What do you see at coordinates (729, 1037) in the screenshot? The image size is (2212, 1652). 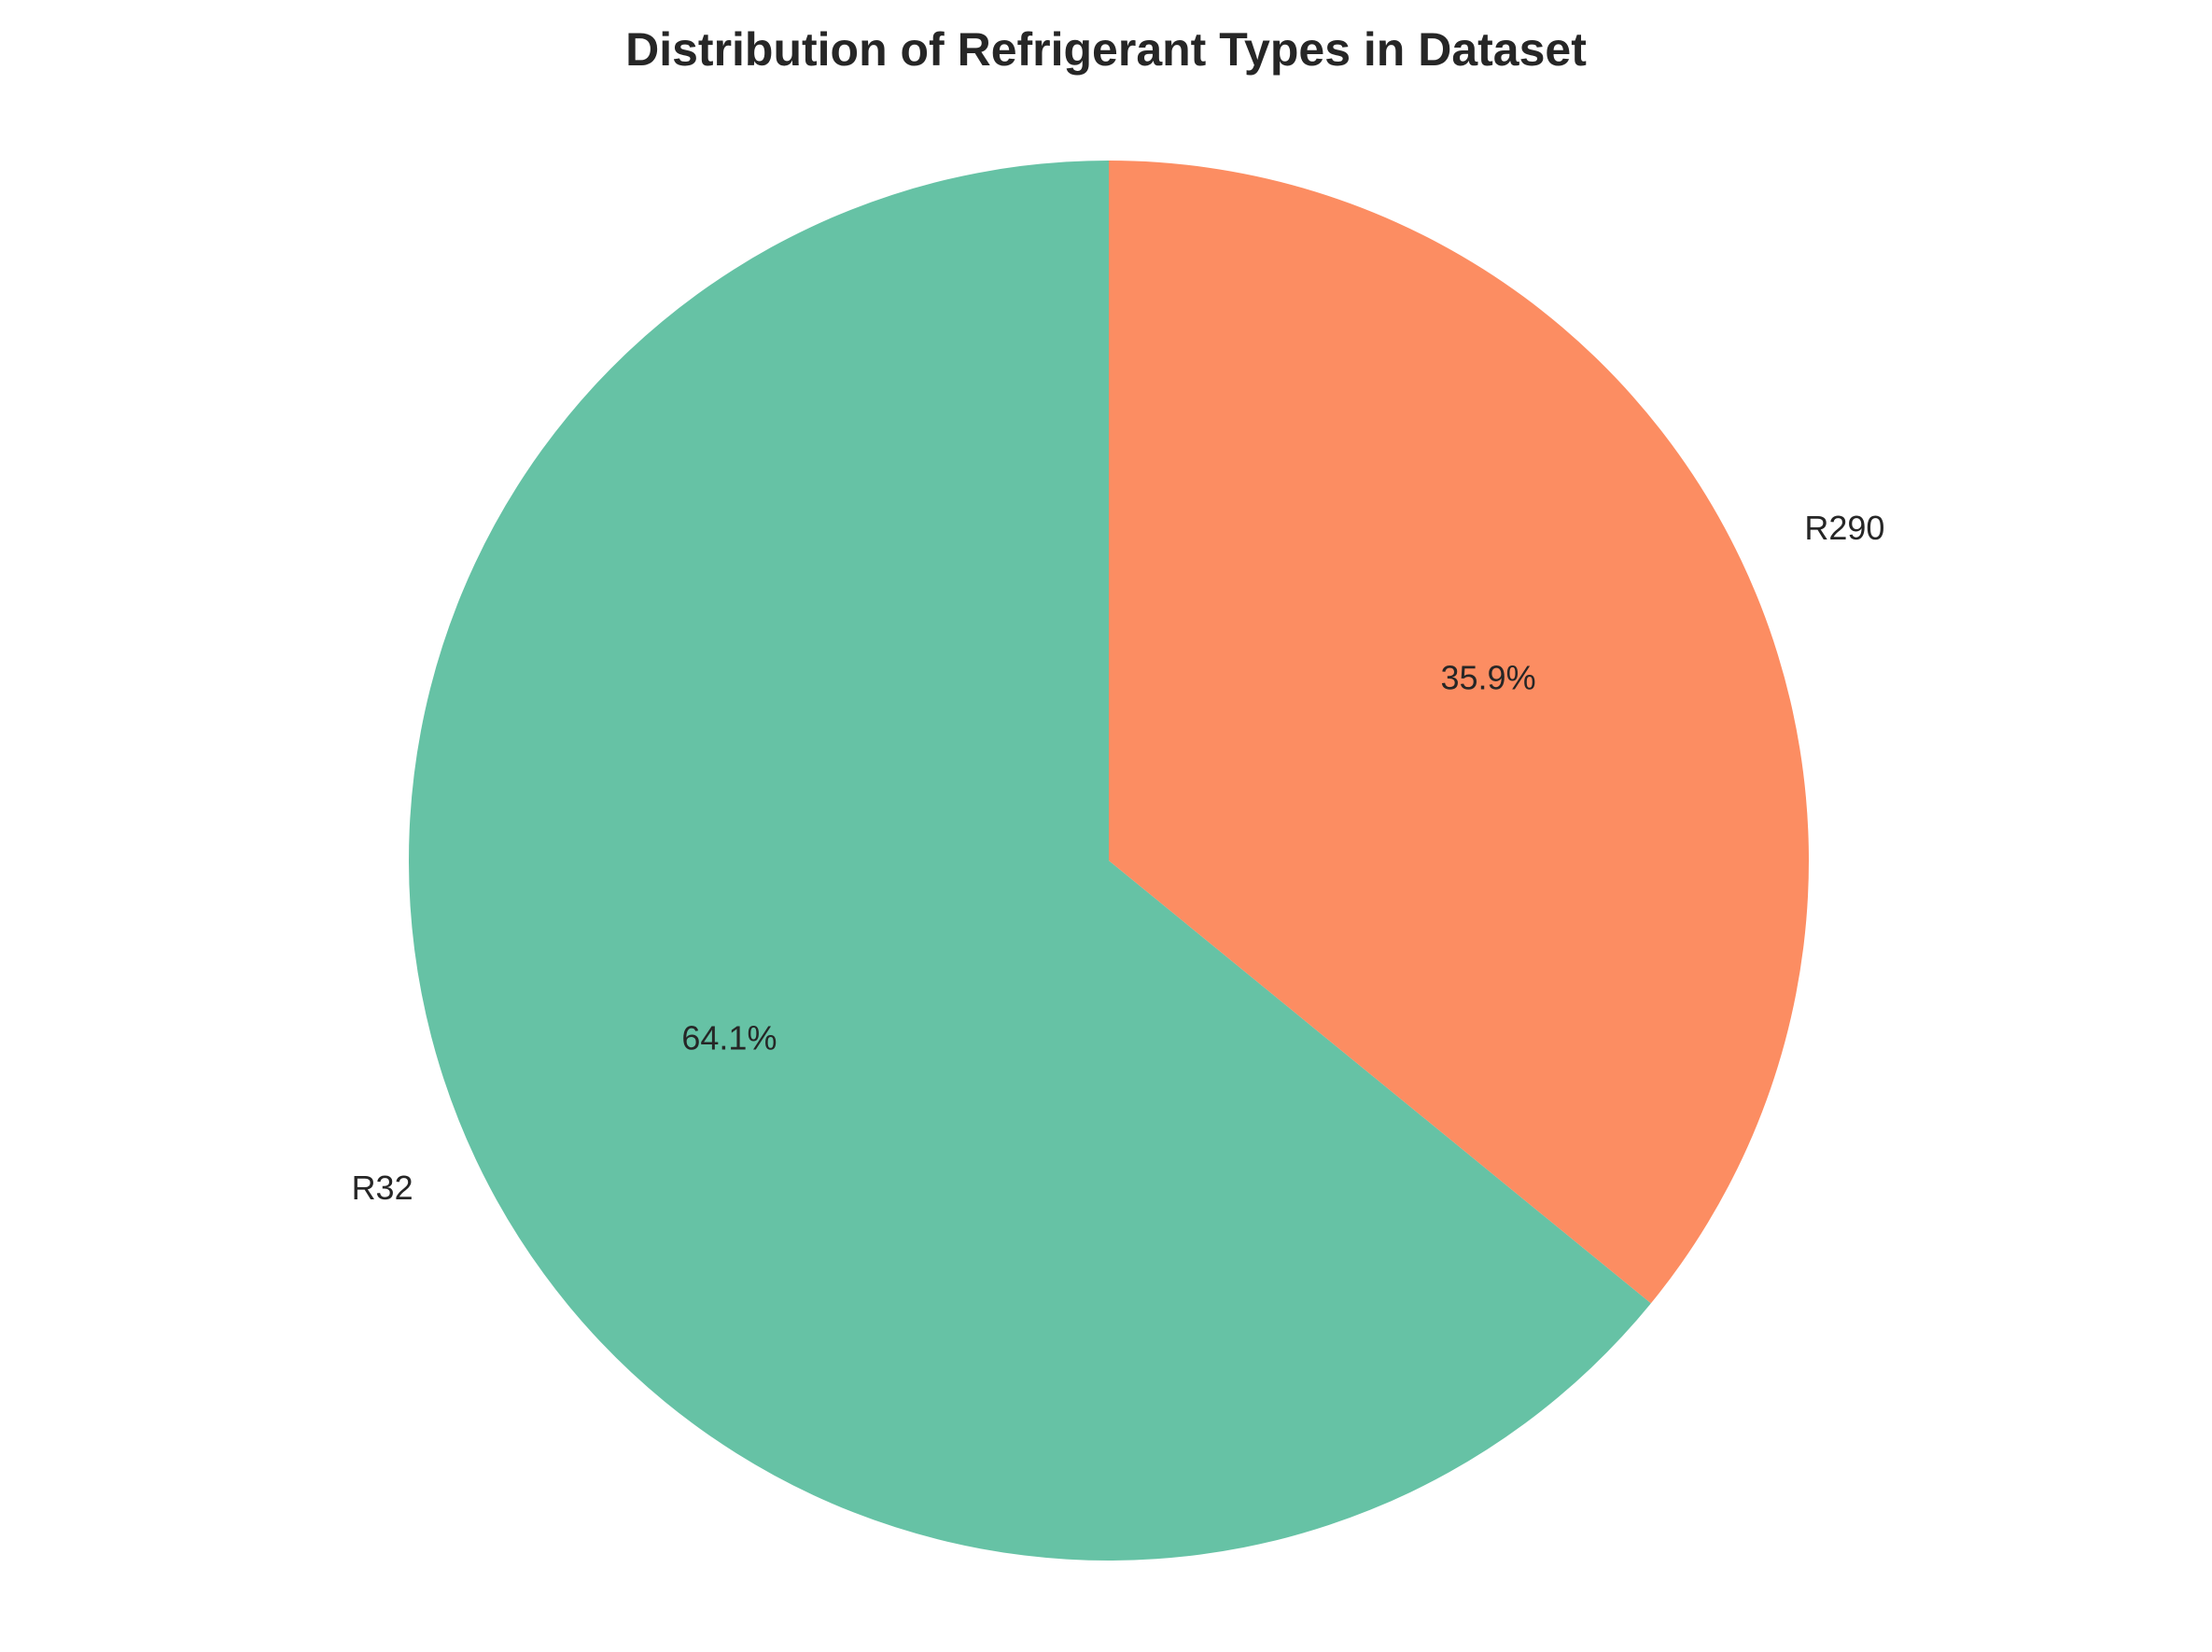 I see `pie-percent-r32: 64.1%` at bounding box center [729, 1037].